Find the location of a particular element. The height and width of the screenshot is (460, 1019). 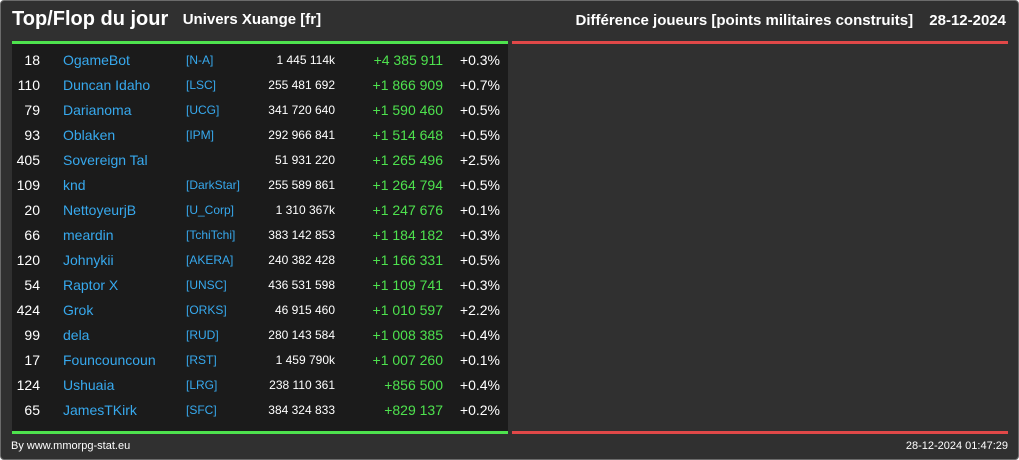

player-name-link: Grok is located at coordinates (78, 310).